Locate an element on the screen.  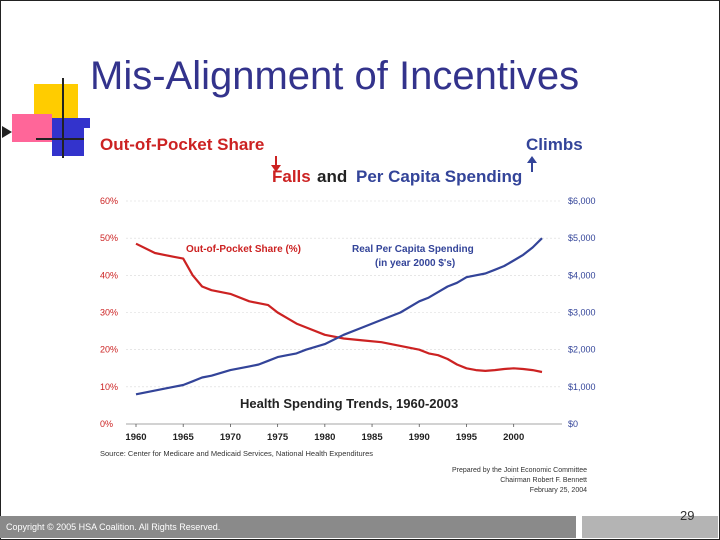
left-tick-label: 50% is located at coordinates (109, 238).